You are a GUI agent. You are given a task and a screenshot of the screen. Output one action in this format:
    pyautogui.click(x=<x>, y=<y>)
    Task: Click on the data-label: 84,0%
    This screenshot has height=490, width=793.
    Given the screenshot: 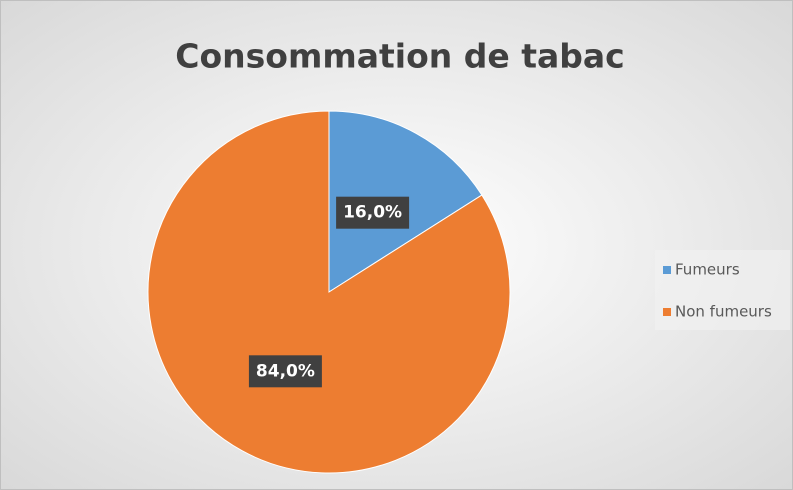 What is the action you would take?
    pyautogui.click(x=285, y=371)
    